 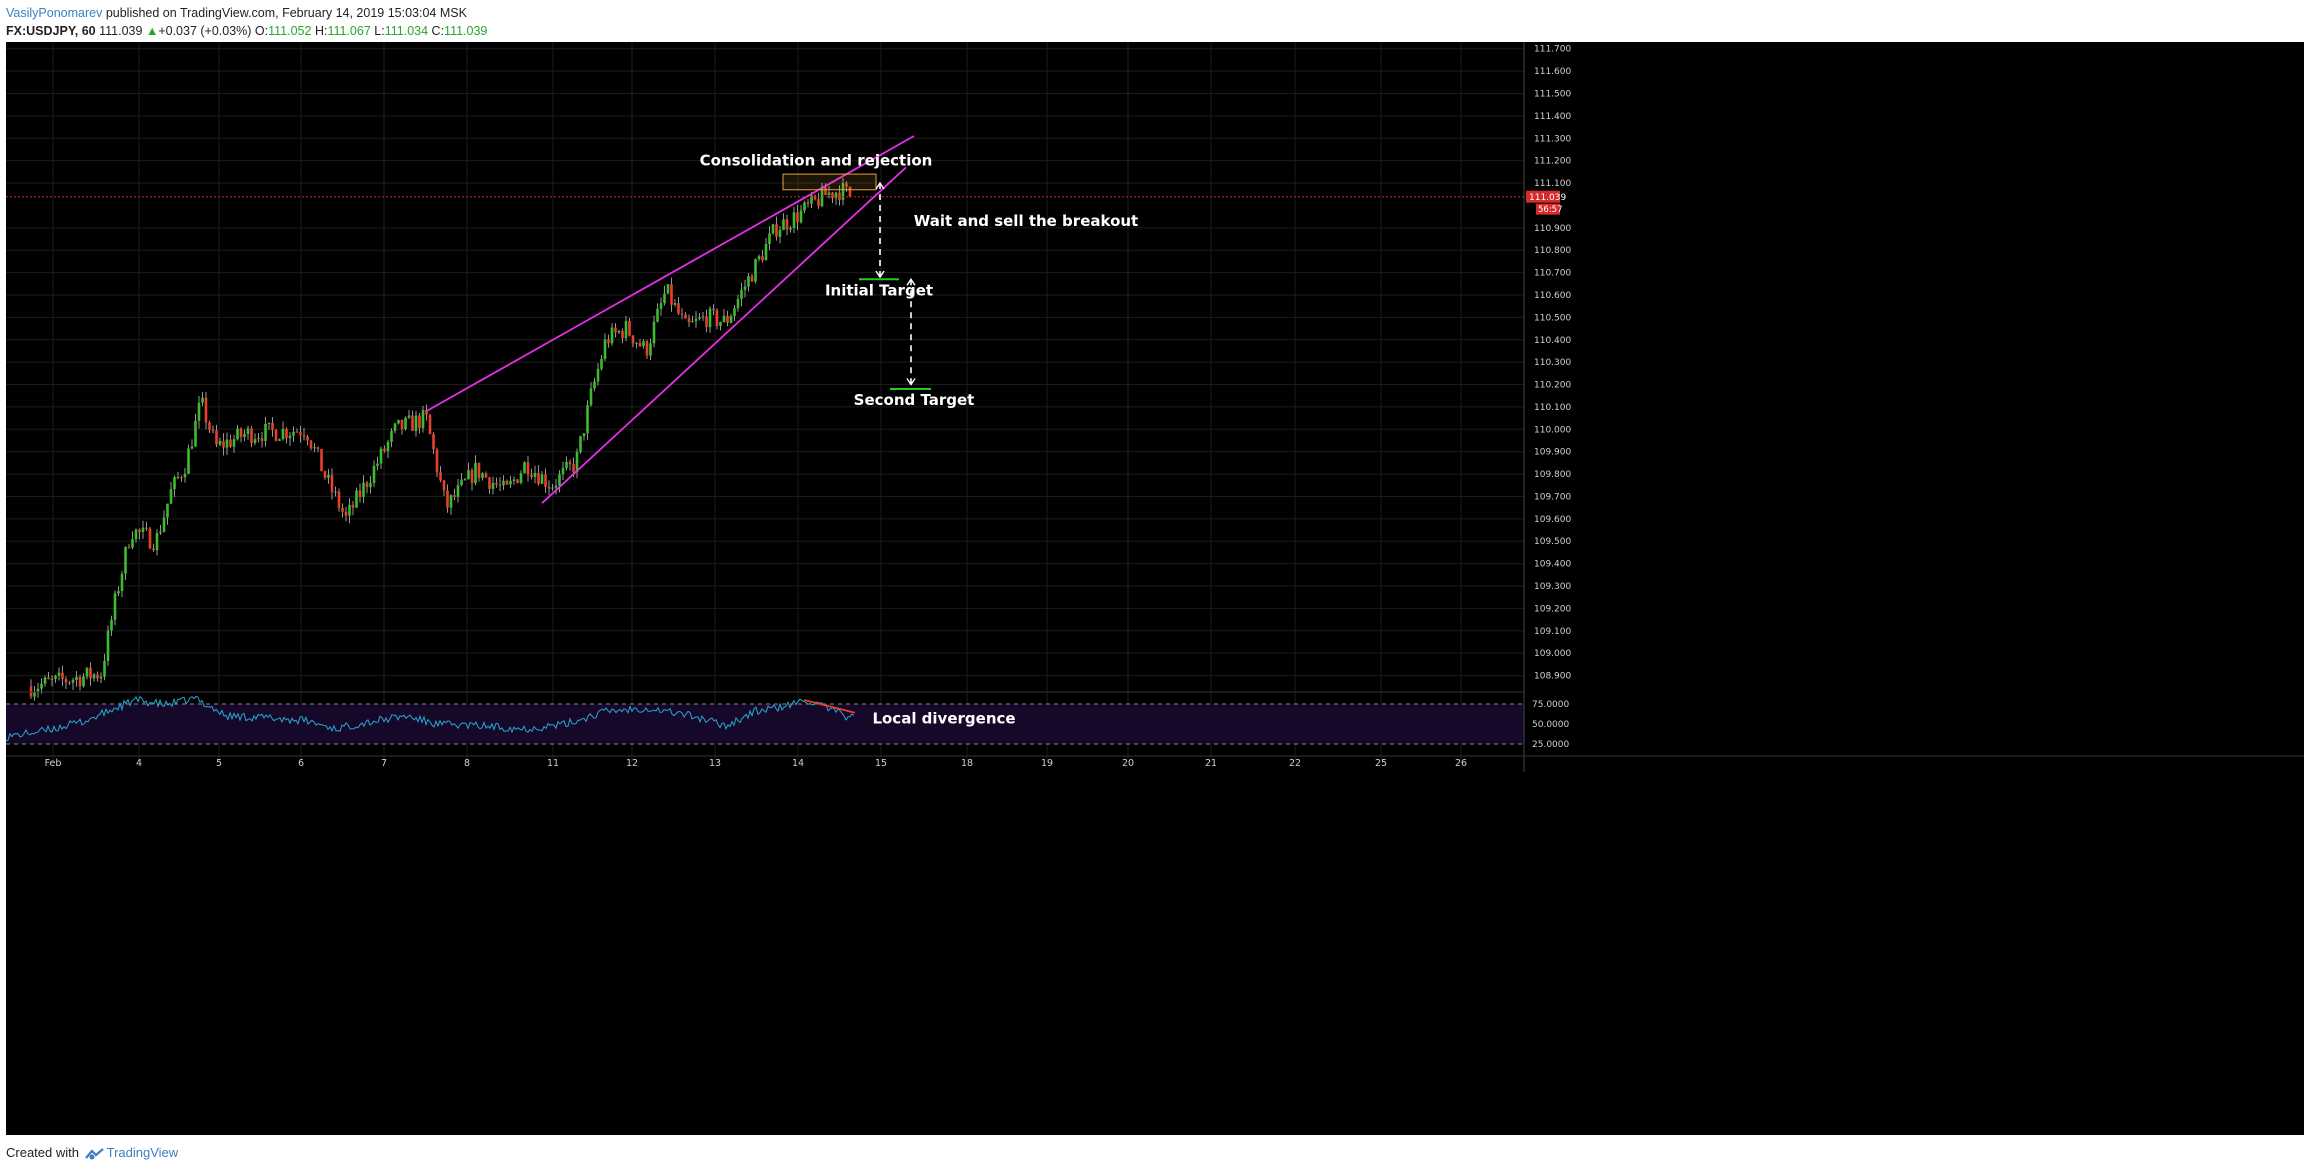 What do you see at coordinates (1552, 386) in the screenshot?
I see `y-tick-label: 110.200` at bounding box center [1552, 386].